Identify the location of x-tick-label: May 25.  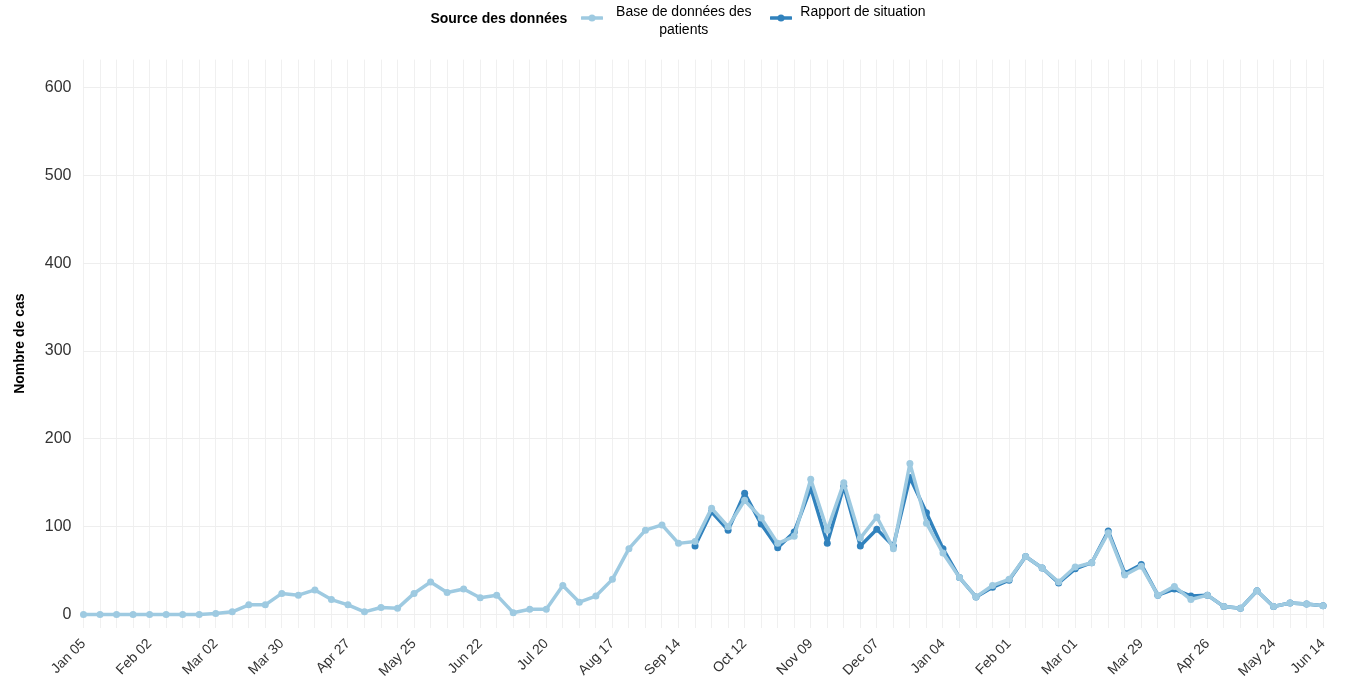
(397, 656).